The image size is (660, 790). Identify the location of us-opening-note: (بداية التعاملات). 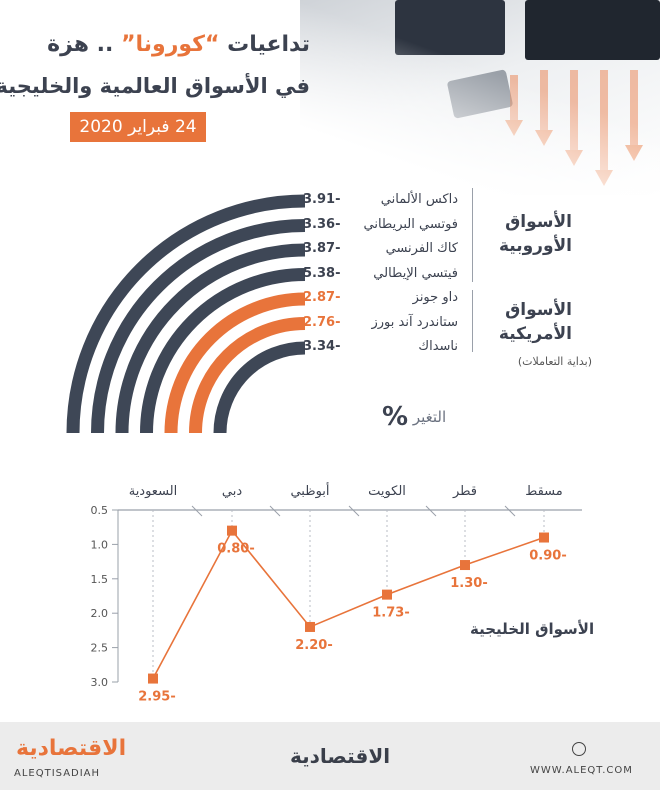
(554, 361).